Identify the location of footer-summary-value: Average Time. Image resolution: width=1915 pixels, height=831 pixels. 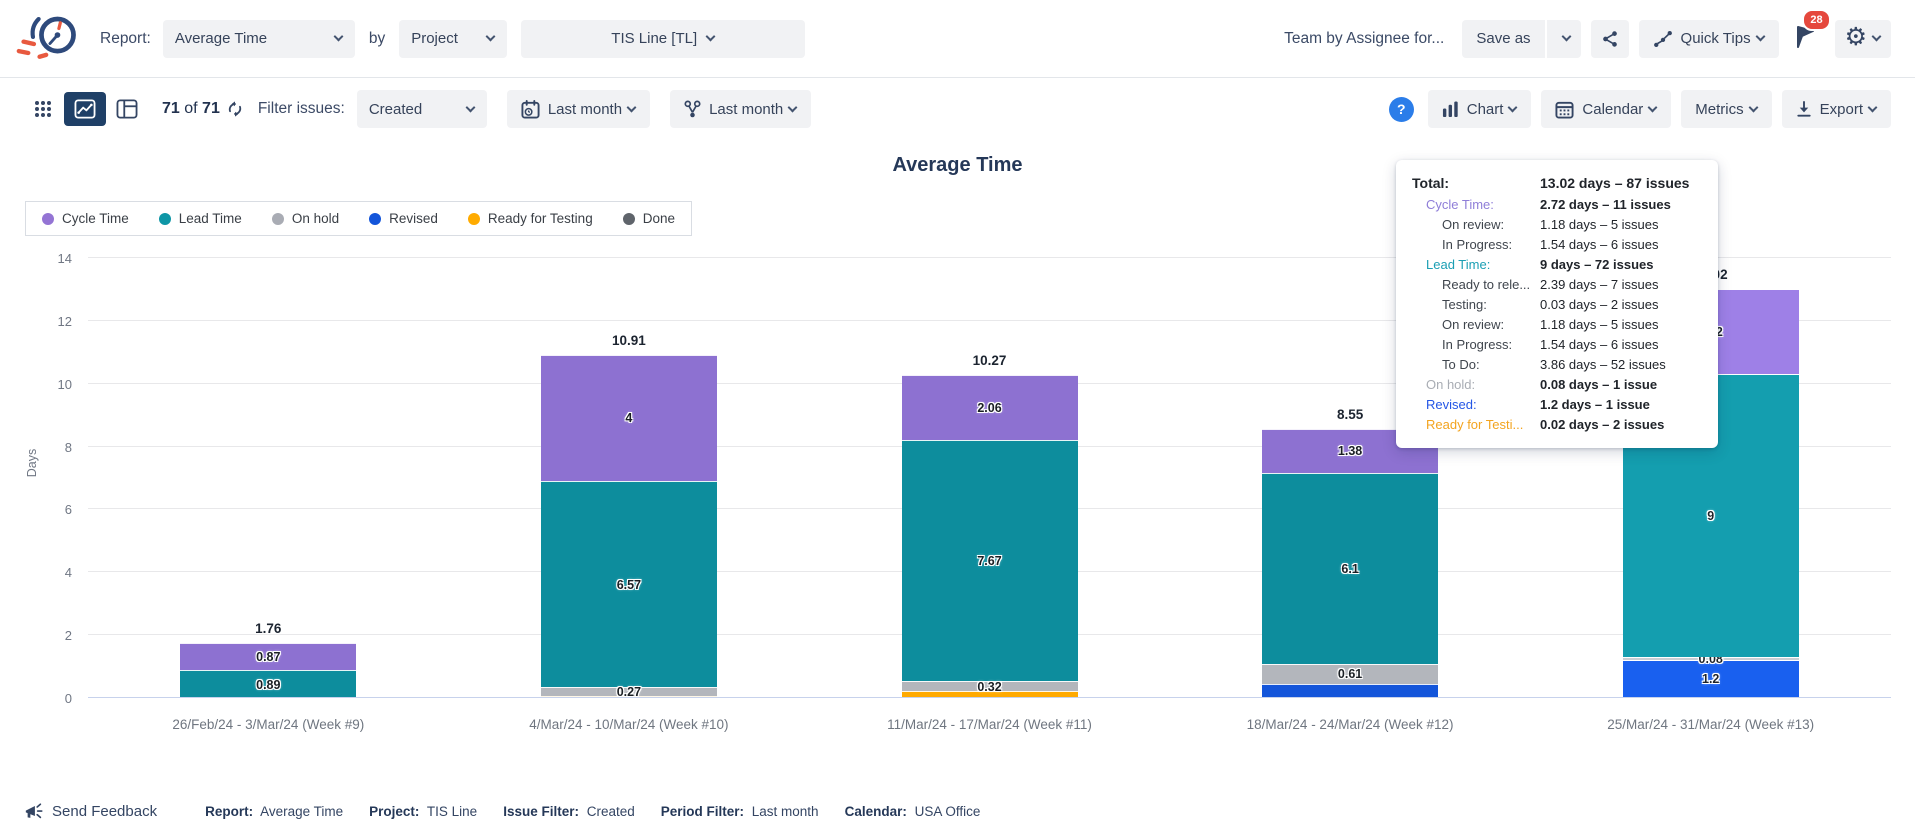
(300, 811).